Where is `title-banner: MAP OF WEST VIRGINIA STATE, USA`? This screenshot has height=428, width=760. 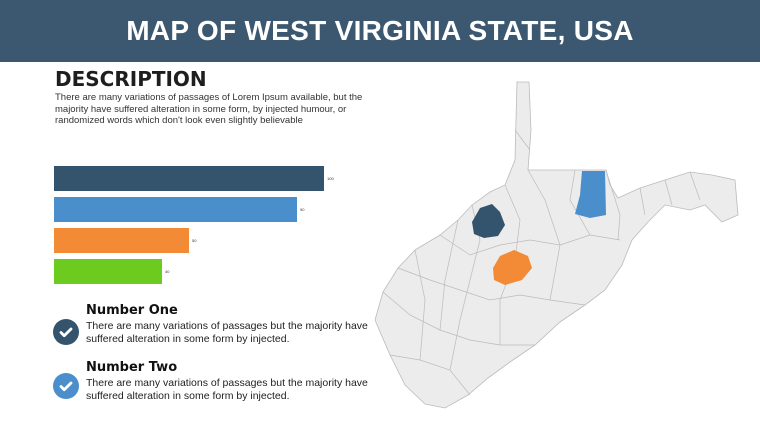 title-banner: MAP OF WEST VIRGINIA STATE, USA is located at coordinates (380, 31).